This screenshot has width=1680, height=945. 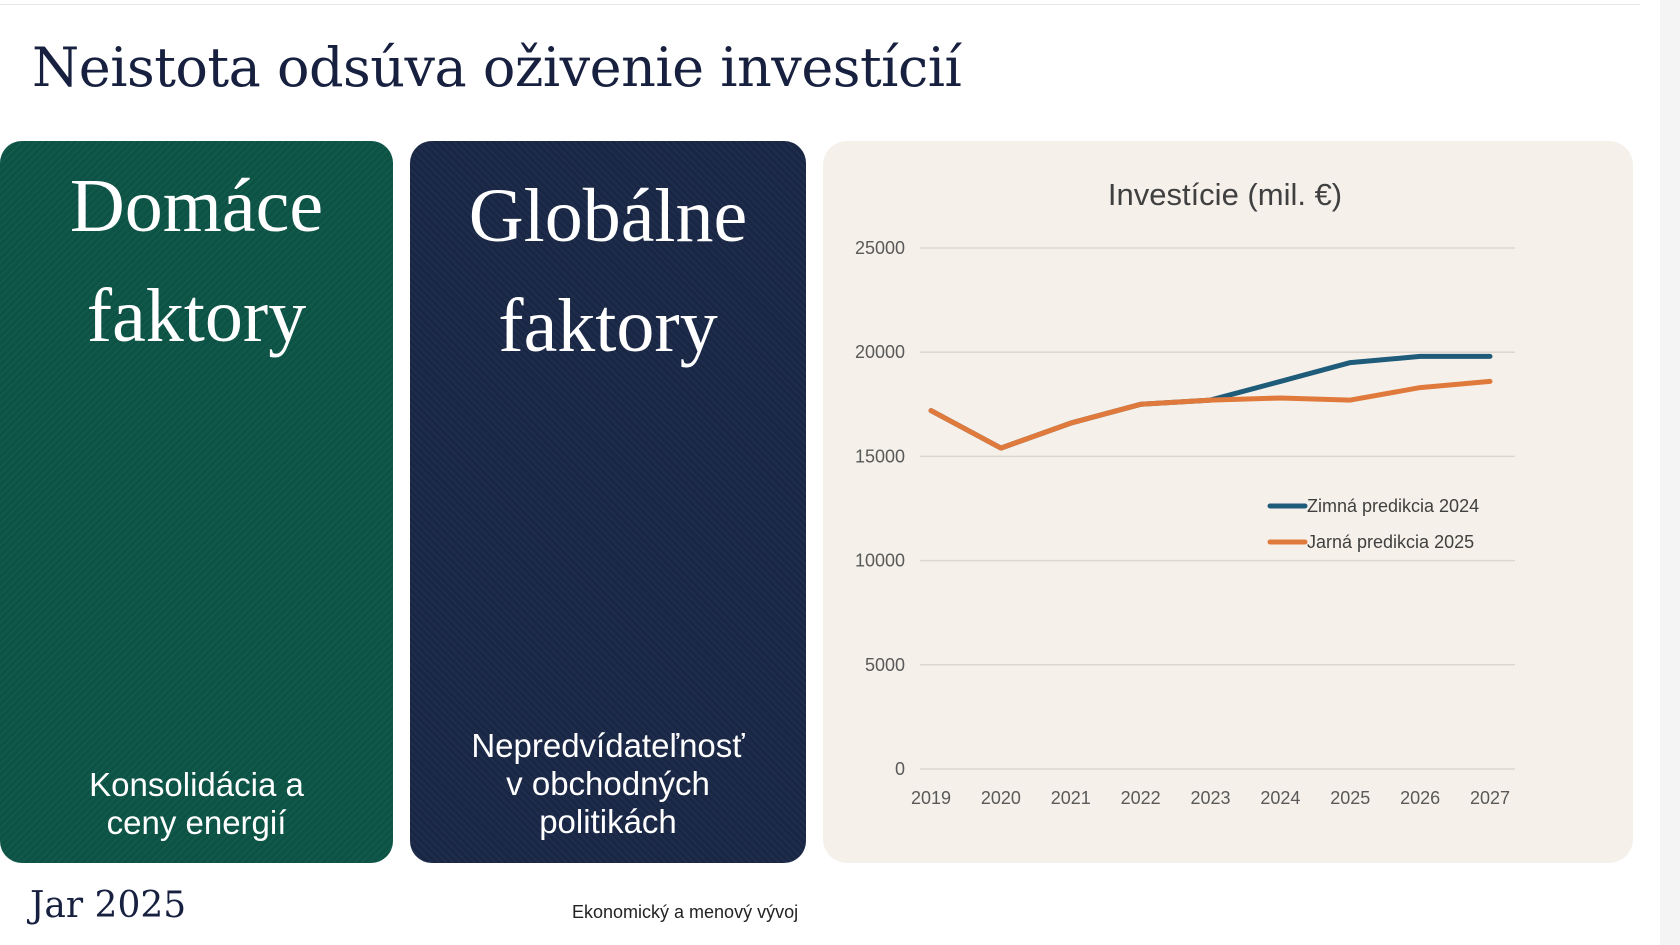 What do you see at coordinates (880, 248) in the screenshot?
I see `y-tick-label: 25000` at bounding box center [880, 248].